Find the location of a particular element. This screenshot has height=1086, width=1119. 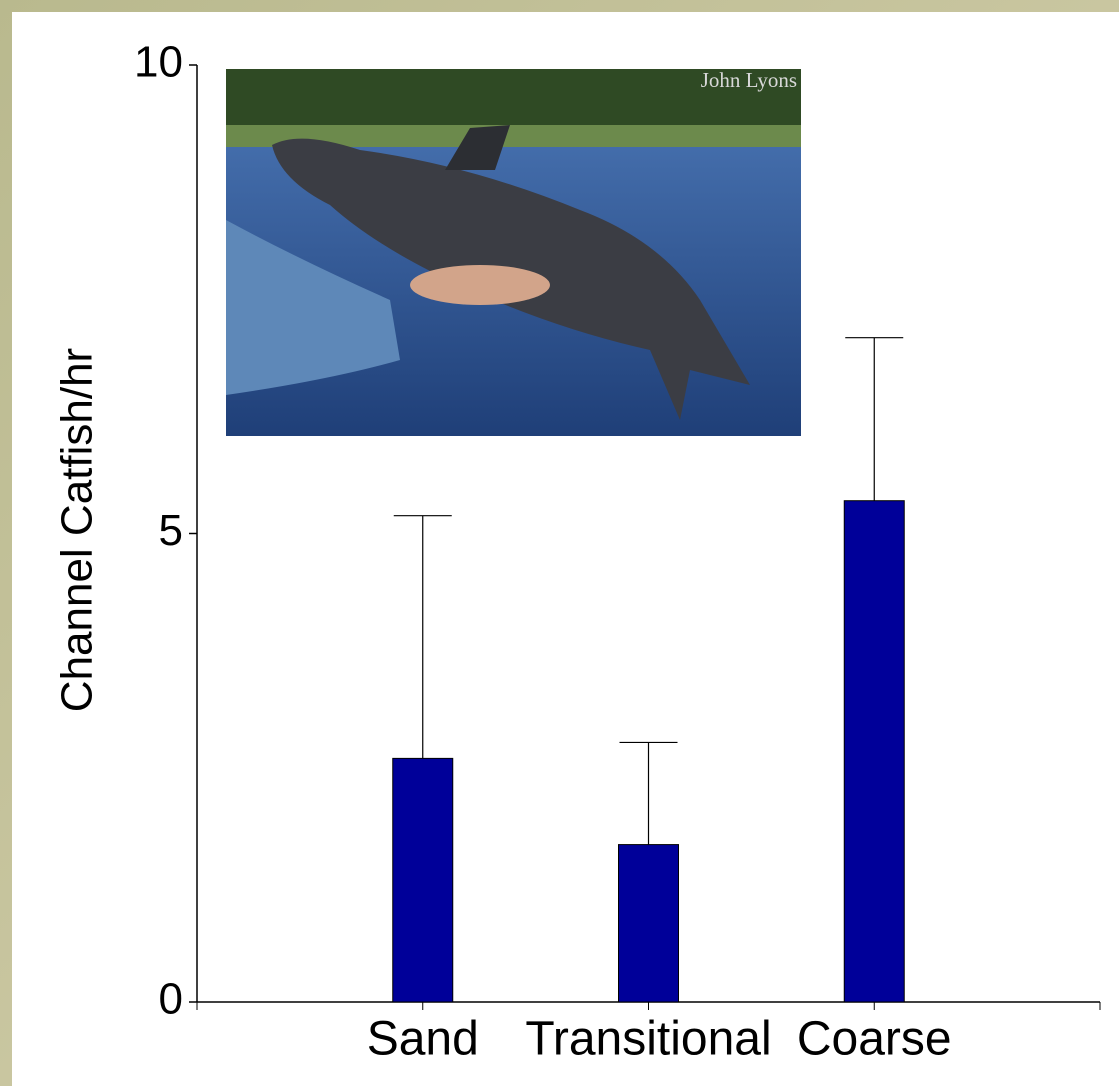

photo-shore is located at coordinates (513, 136).